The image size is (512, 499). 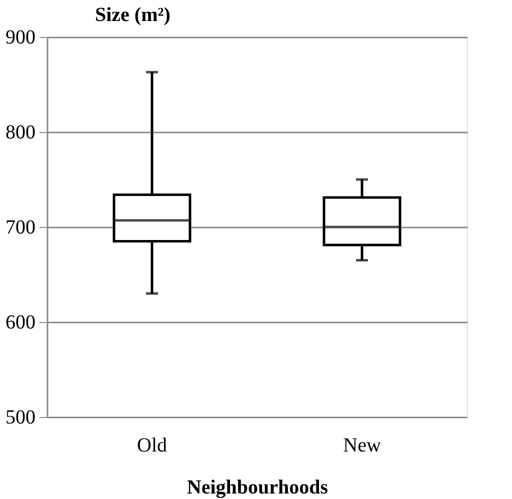 What do you see at coordinates (257, 487) in the screenshot?
I see `x-axis-title: Neighbourhoods` at bounding box center [257, 487].